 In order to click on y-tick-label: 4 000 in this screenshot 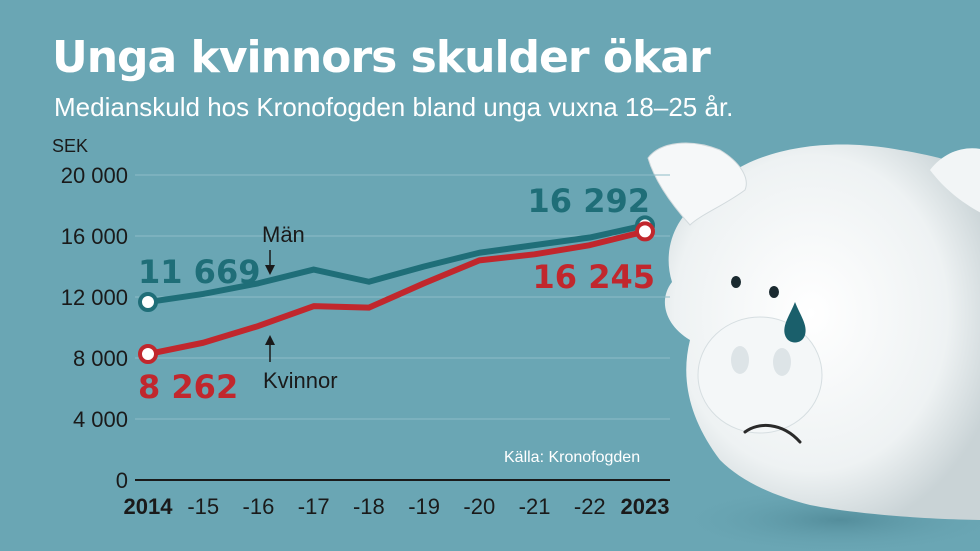, I will do `click(100, 419)`.